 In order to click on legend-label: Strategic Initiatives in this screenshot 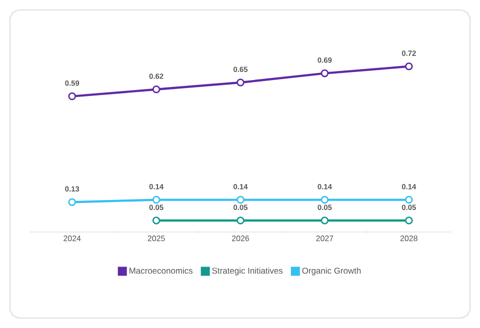, I will do `click(247, 271)`.